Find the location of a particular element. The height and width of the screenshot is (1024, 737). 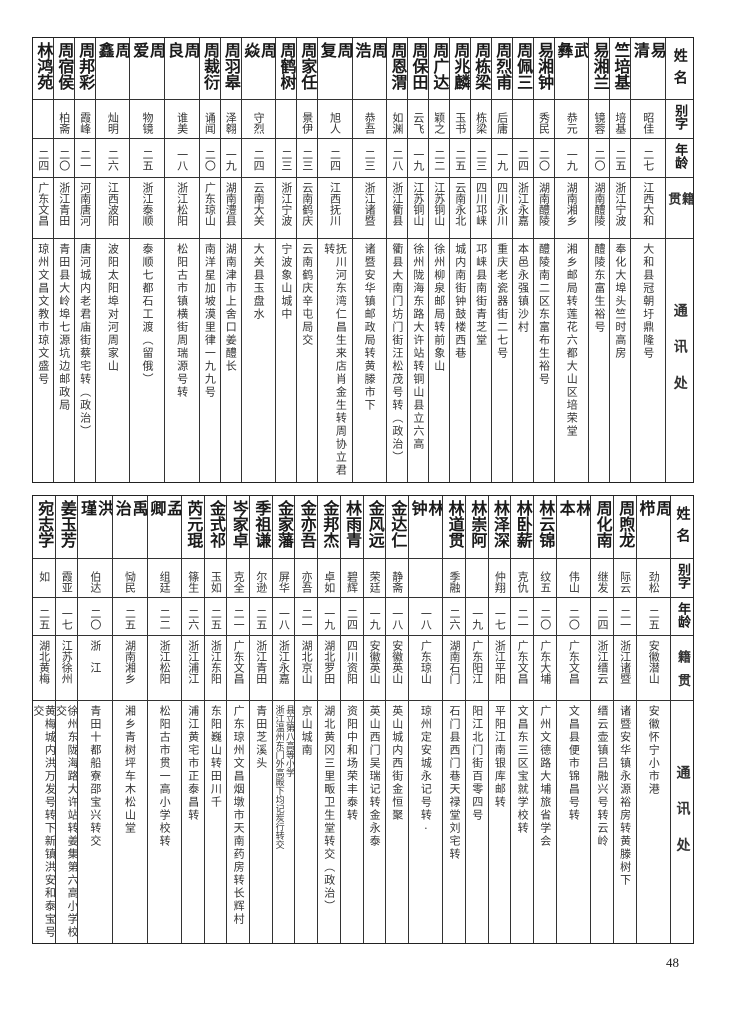

age: 二四 is located at coordinates (523, 160).